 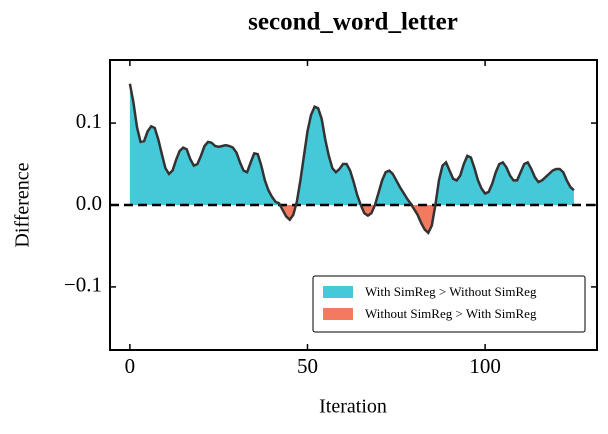 I want to click on legend-label: With SimReg > Without SimReg, so click(x=451, y=291).